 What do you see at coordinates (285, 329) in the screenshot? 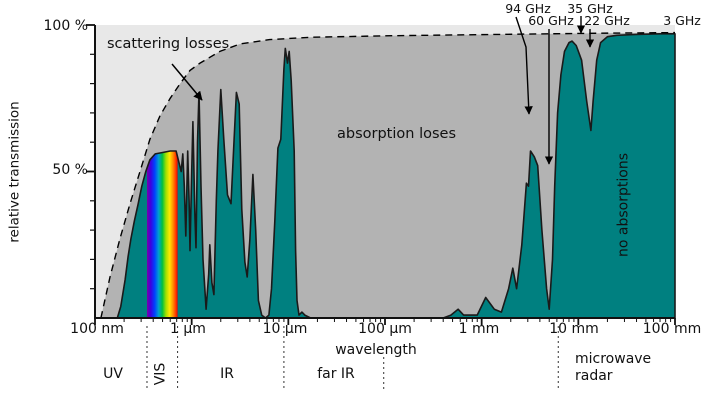
I see `xtick-10um: 10 µm` at bounding box center [285, 329].